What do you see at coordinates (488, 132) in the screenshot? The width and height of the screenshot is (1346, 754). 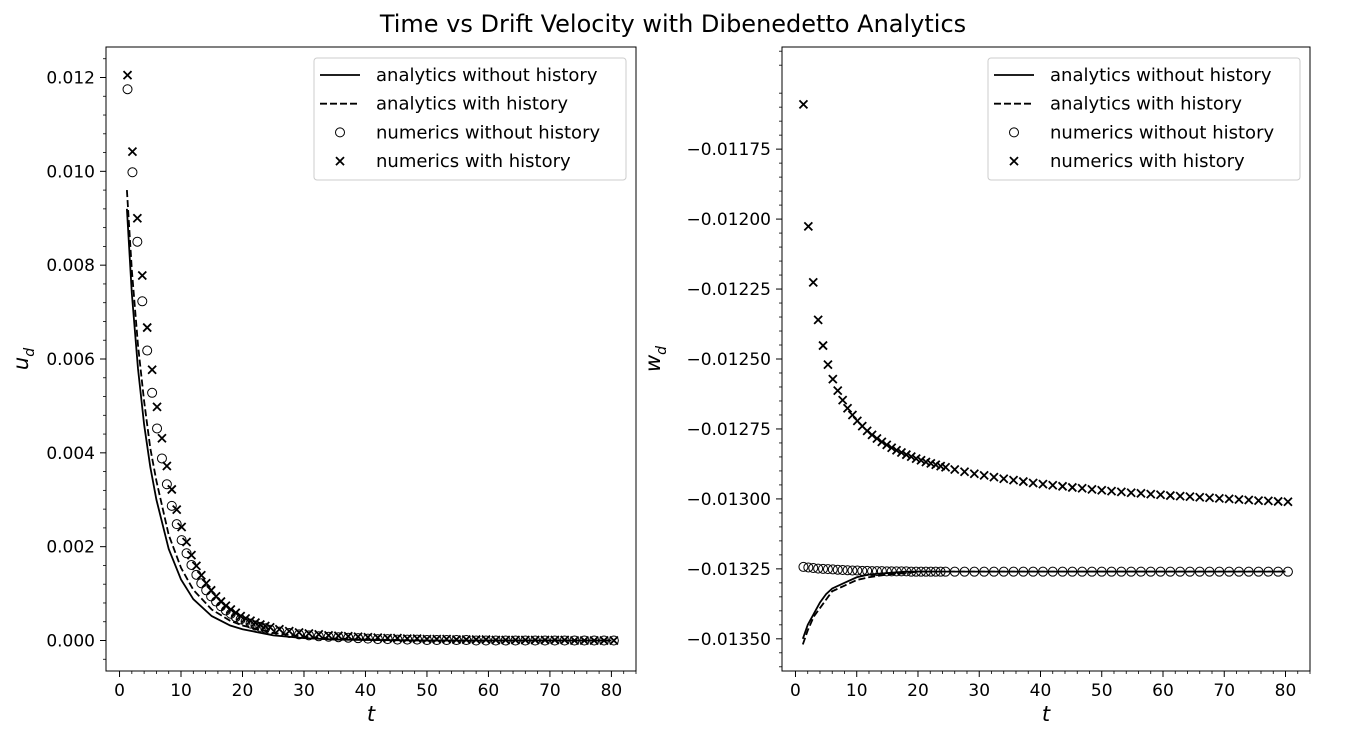 I see `legend-label: numerics without history` at bounding box center [488, 132].